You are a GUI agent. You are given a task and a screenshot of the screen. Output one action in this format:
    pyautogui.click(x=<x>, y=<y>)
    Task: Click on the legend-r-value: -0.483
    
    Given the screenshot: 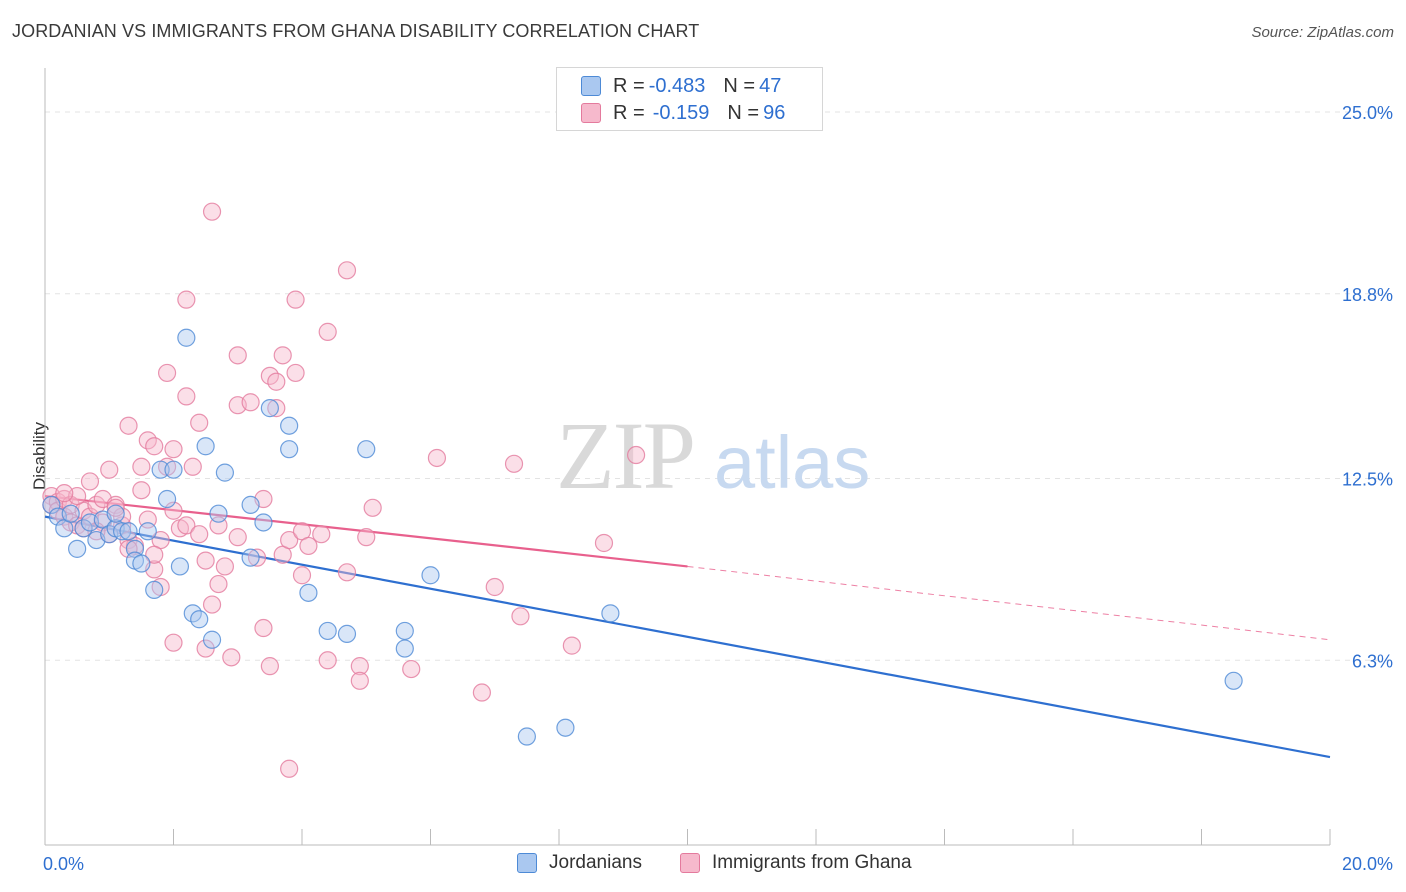 What is the action you would take?
    pyautogui.click(x=677, y=85)
    